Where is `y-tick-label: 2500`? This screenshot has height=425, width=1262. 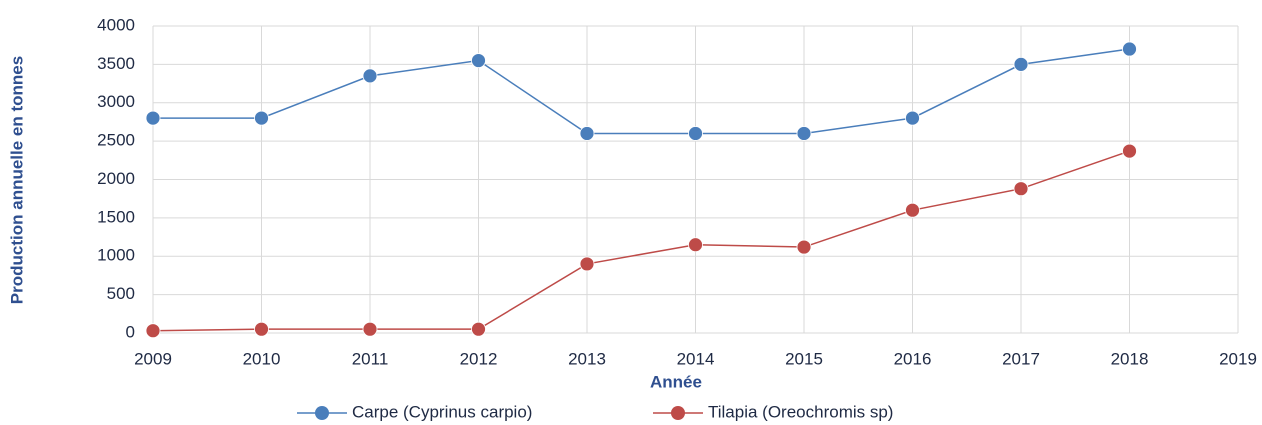 y-tick-label: 2500 is located at coordinates (116, 140).